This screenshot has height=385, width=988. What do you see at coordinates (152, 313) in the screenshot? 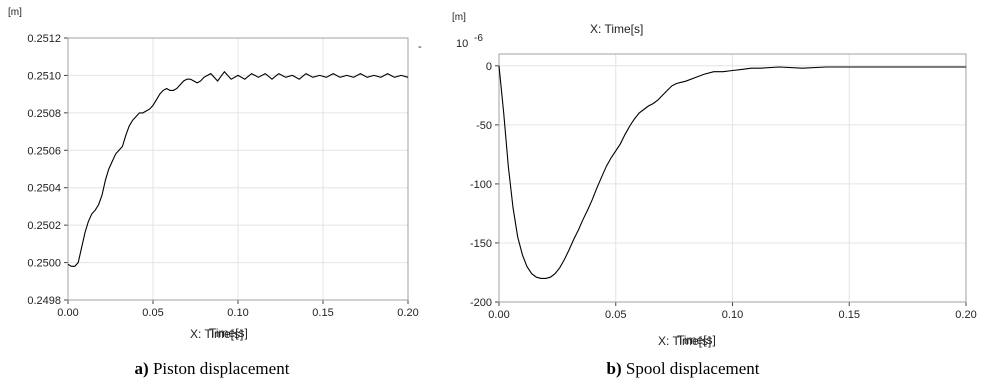
I see `chart-a-xtick-label: 0.05` at bounding box center [152, 313].